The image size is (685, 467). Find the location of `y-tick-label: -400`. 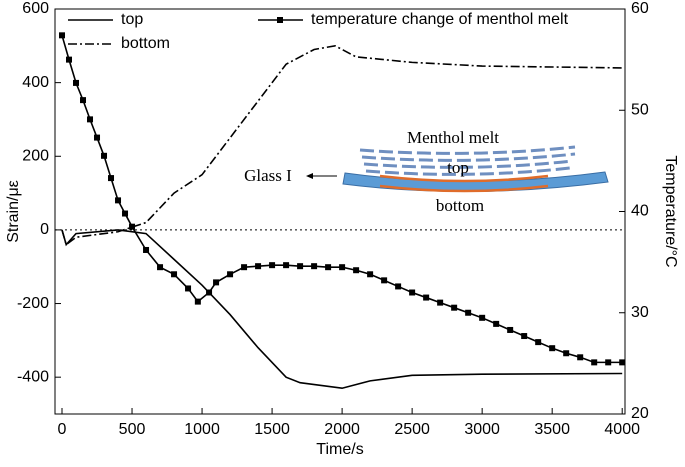

y-tick-label: -400 is located at coordinates (33, 376).